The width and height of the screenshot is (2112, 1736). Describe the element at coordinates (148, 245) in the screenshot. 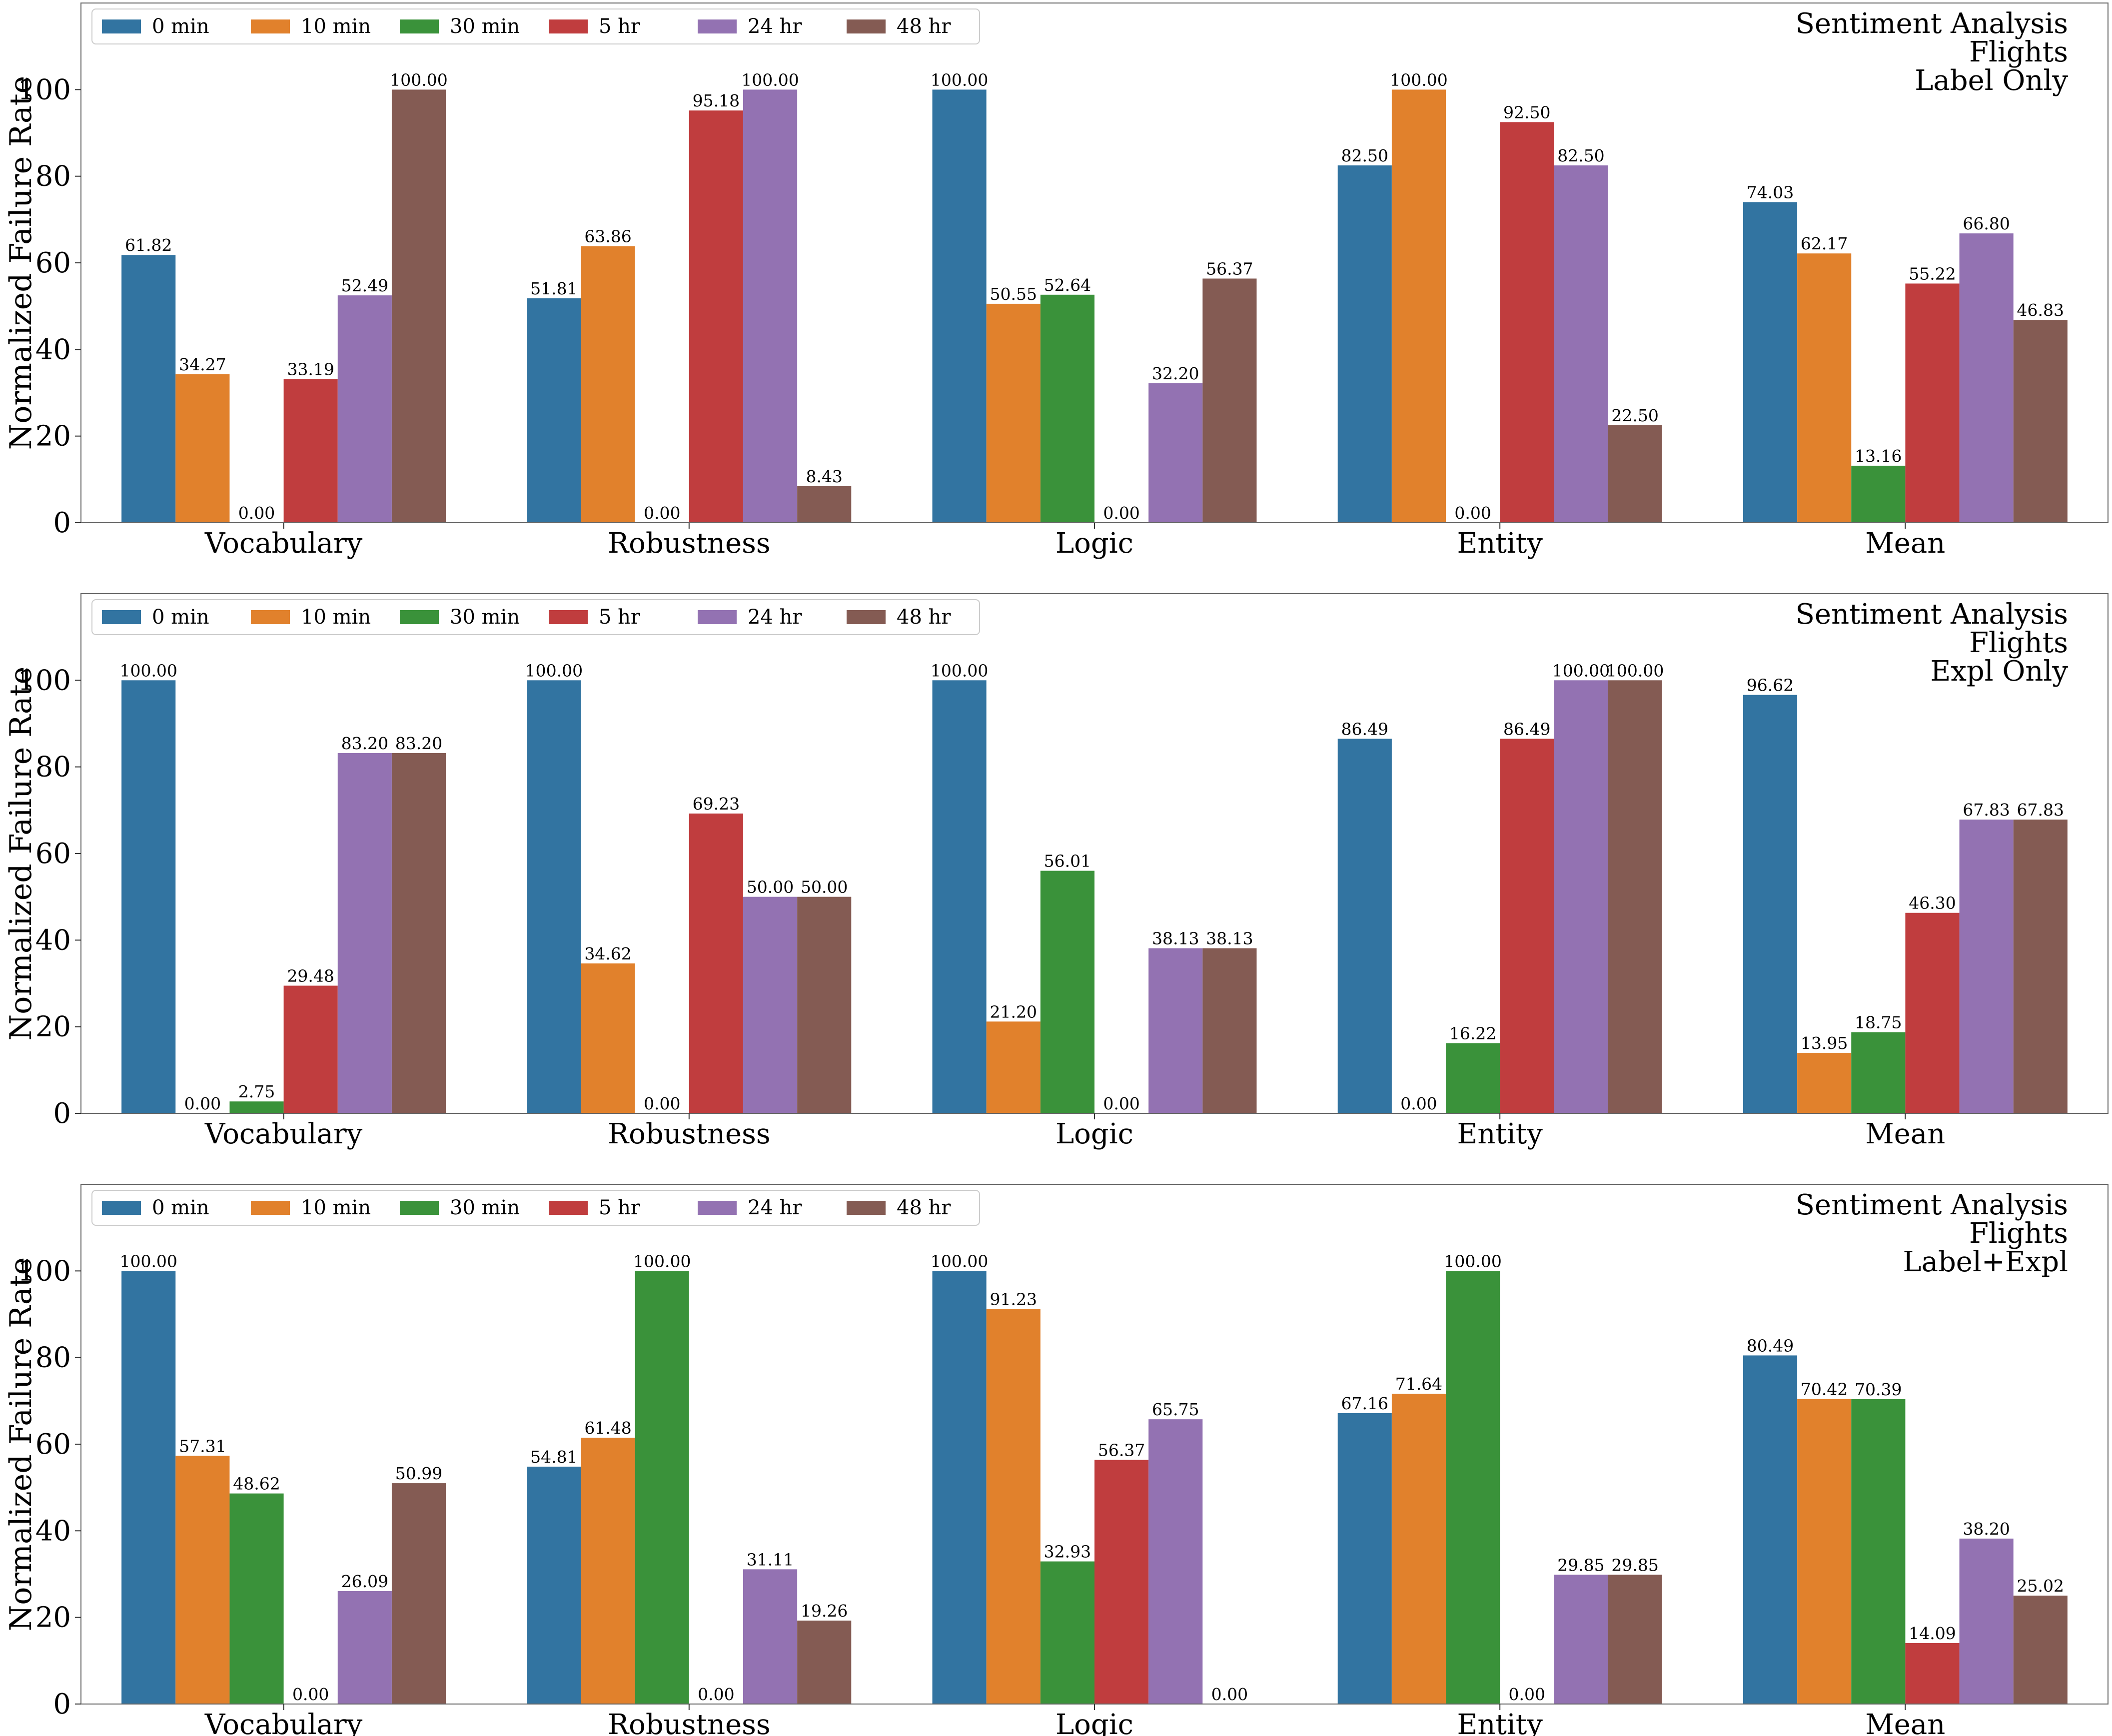

I see `value-label: 61.82` at that location.